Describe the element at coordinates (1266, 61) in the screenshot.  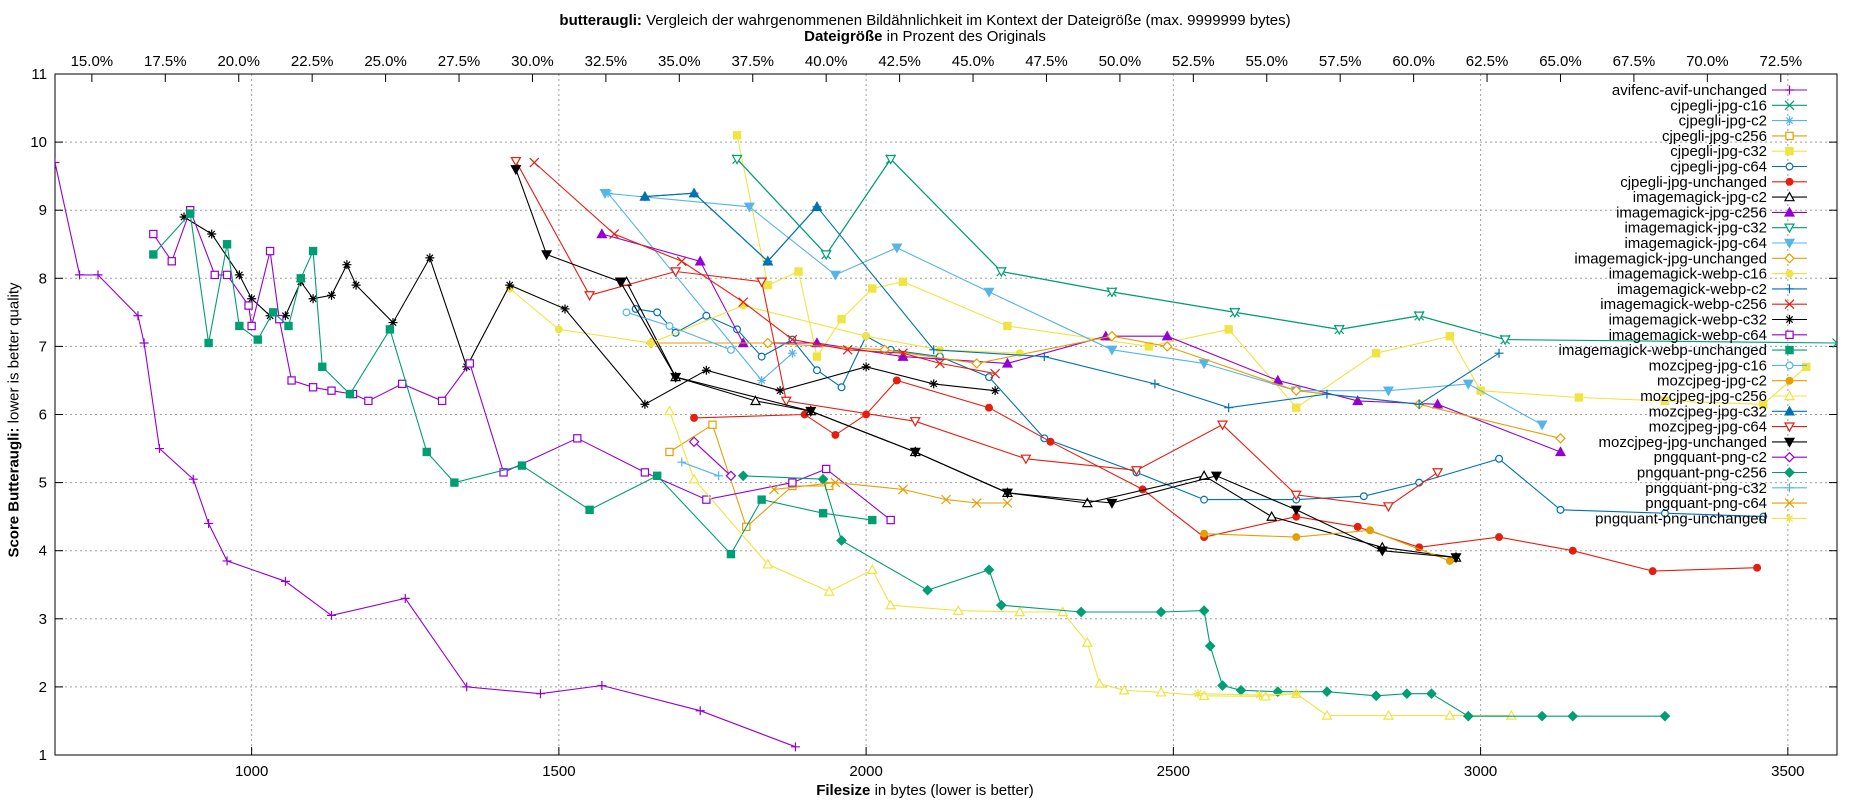
I see `x2-tick-label: 55.0%` at that location.